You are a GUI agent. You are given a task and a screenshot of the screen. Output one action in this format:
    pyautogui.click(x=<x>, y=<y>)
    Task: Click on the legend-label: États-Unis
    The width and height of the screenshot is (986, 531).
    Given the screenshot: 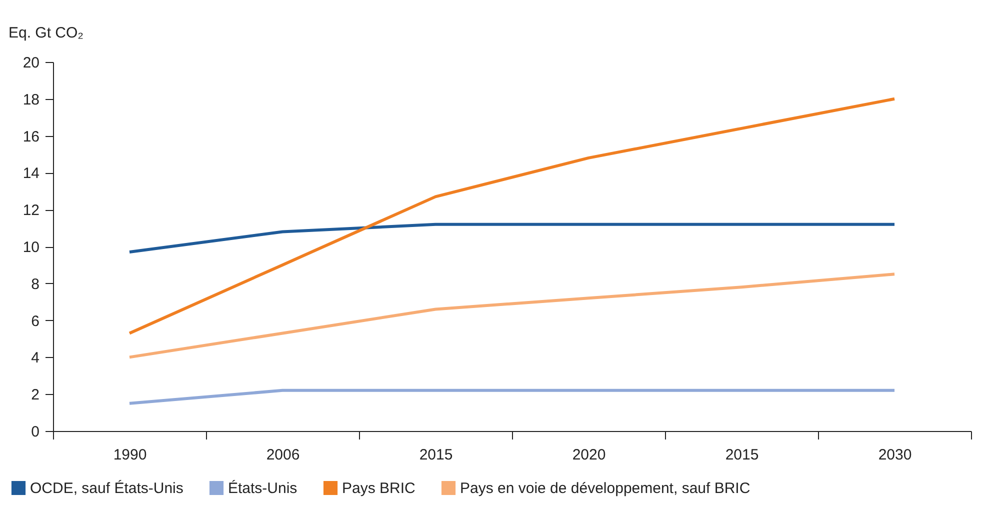 What is the action you would take?
    pyautogui.click(x=263, y=487)
    